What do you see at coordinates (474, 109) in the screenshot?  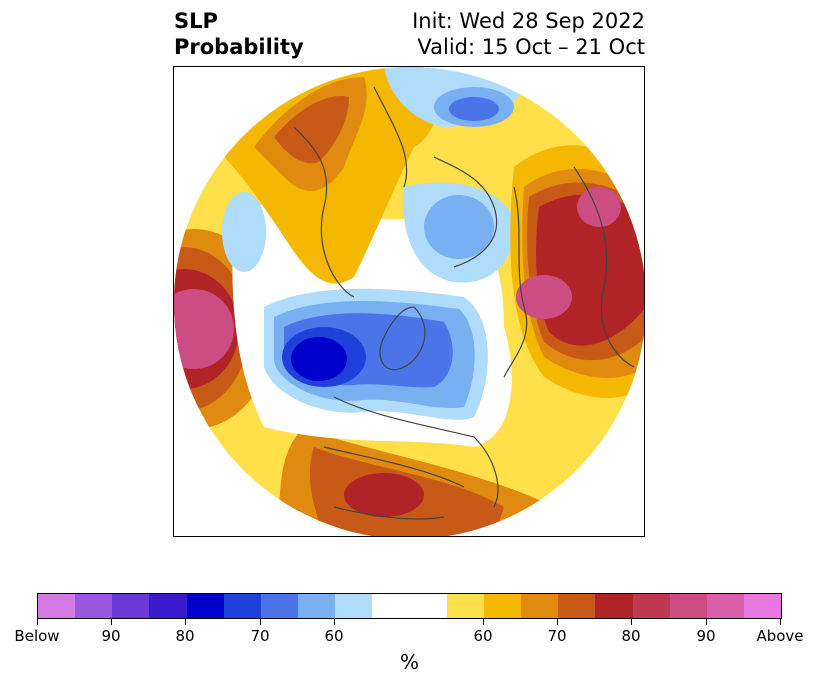 I see `region-siberia-core` at bounding box center [474, 109].